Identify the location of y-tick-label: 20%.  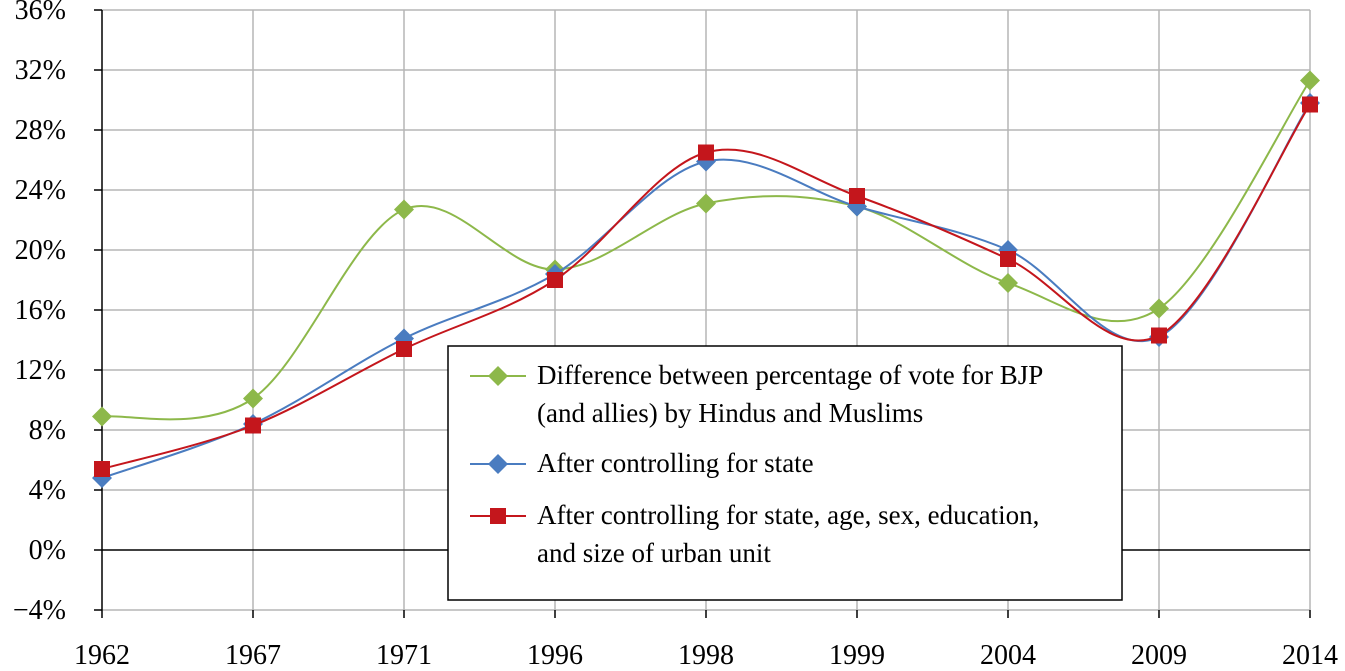
(40, 250).